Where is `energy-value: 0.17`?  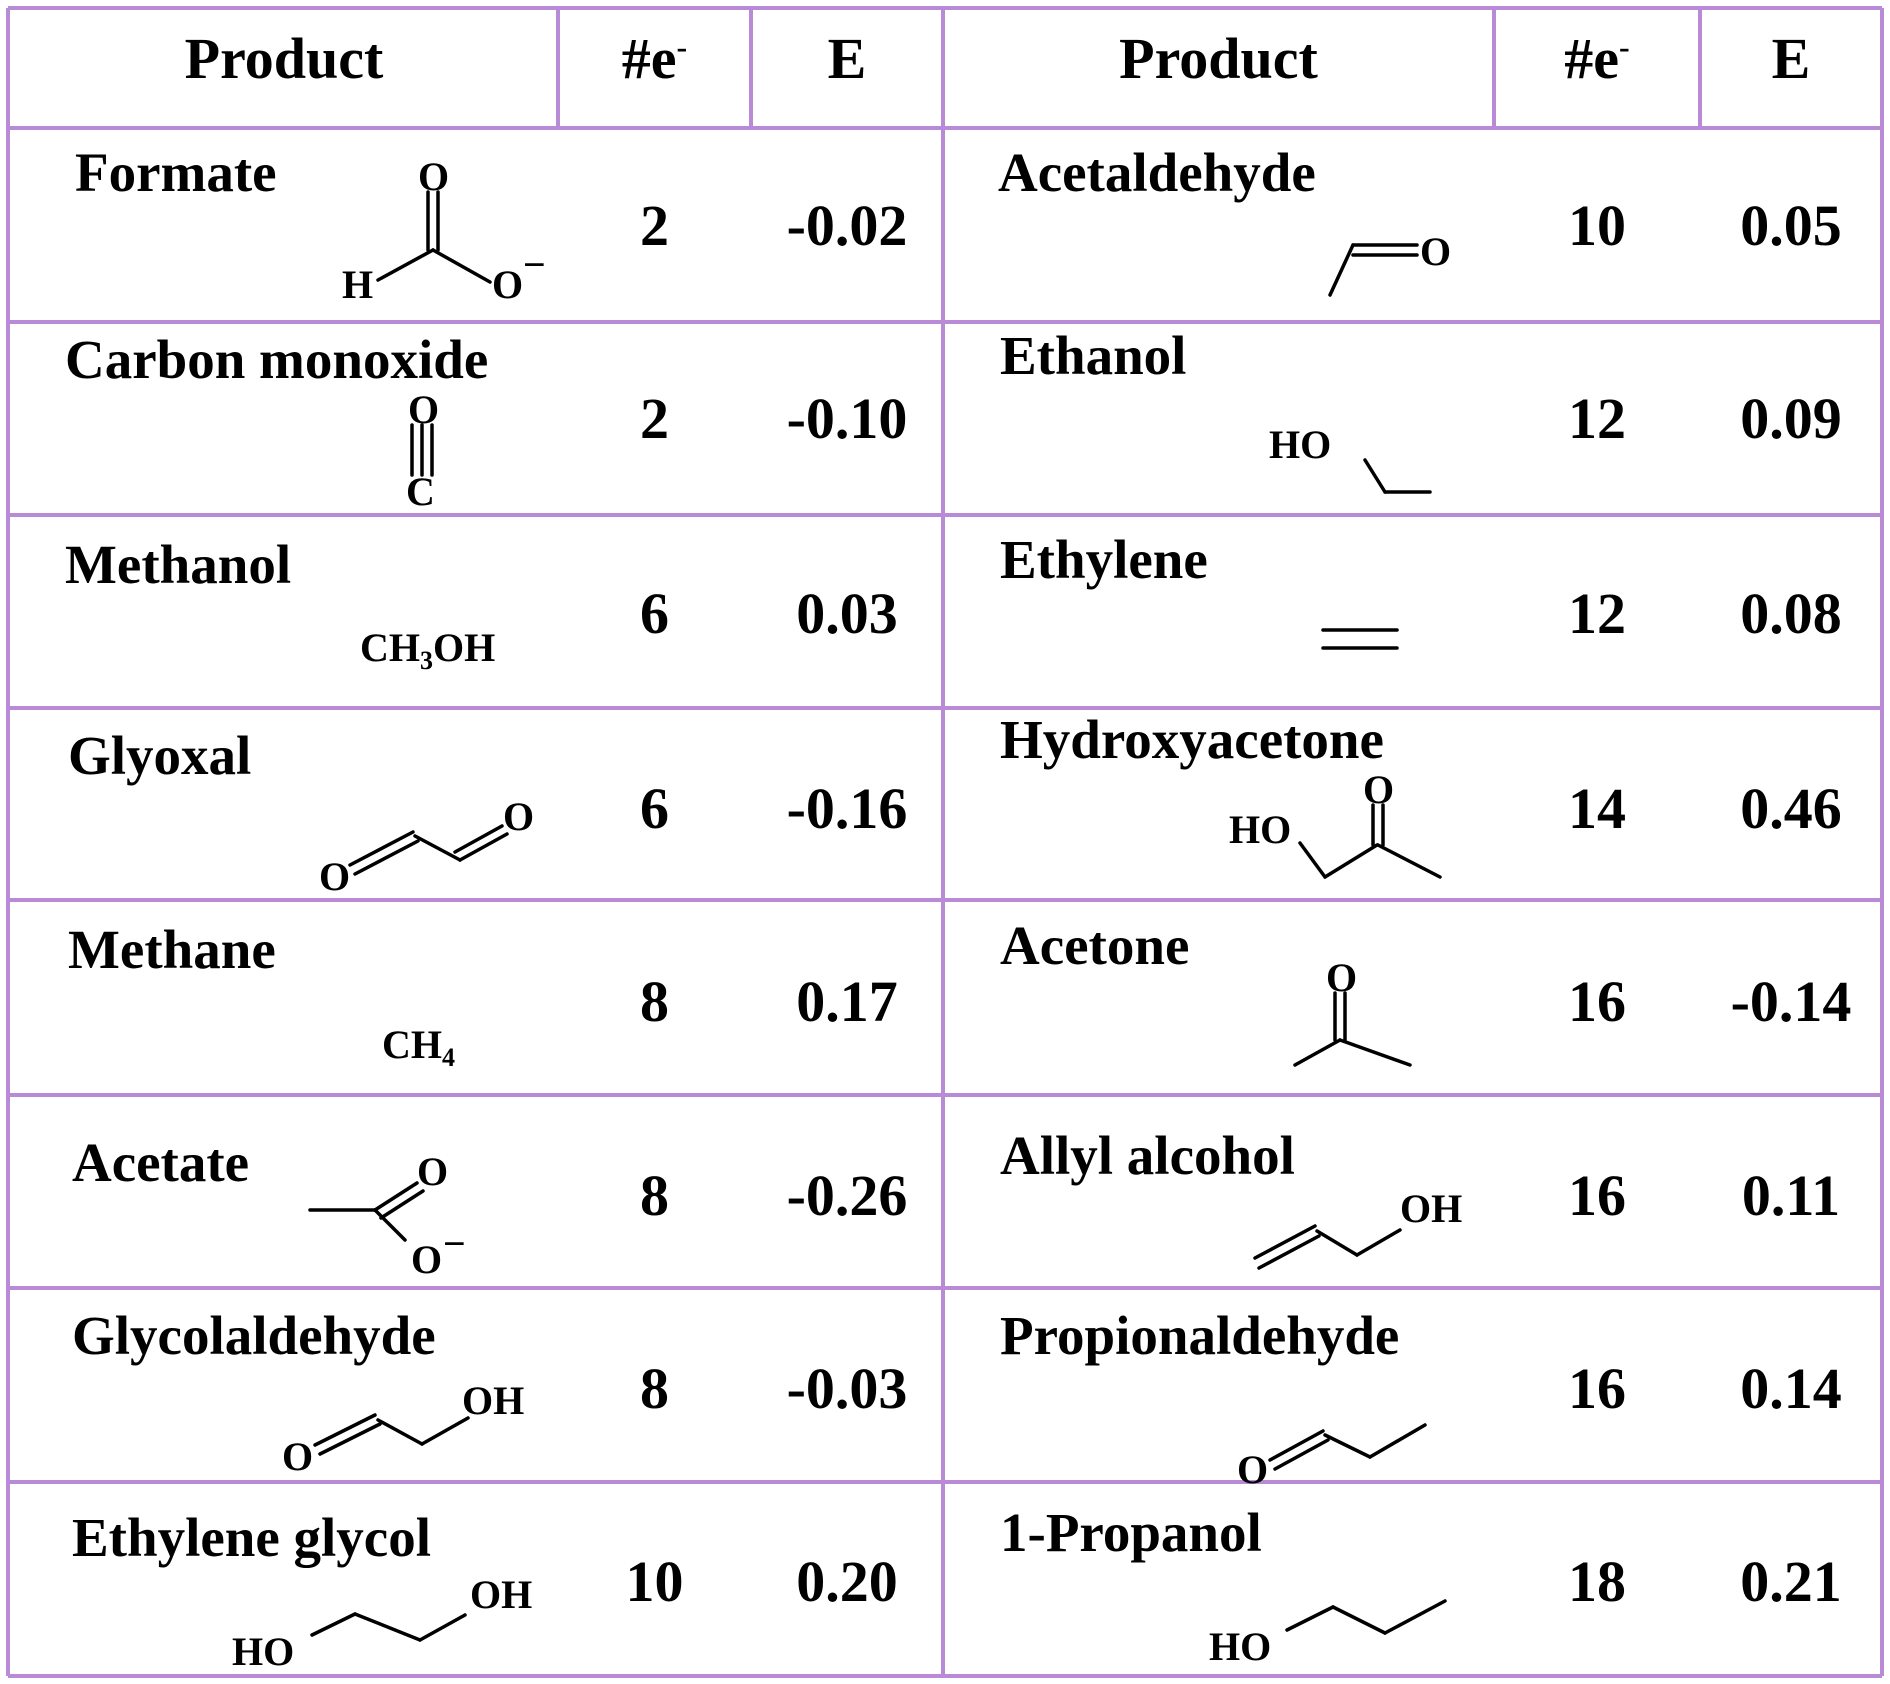
energy-value: 0.17 is located at coordinates (847, 1001).